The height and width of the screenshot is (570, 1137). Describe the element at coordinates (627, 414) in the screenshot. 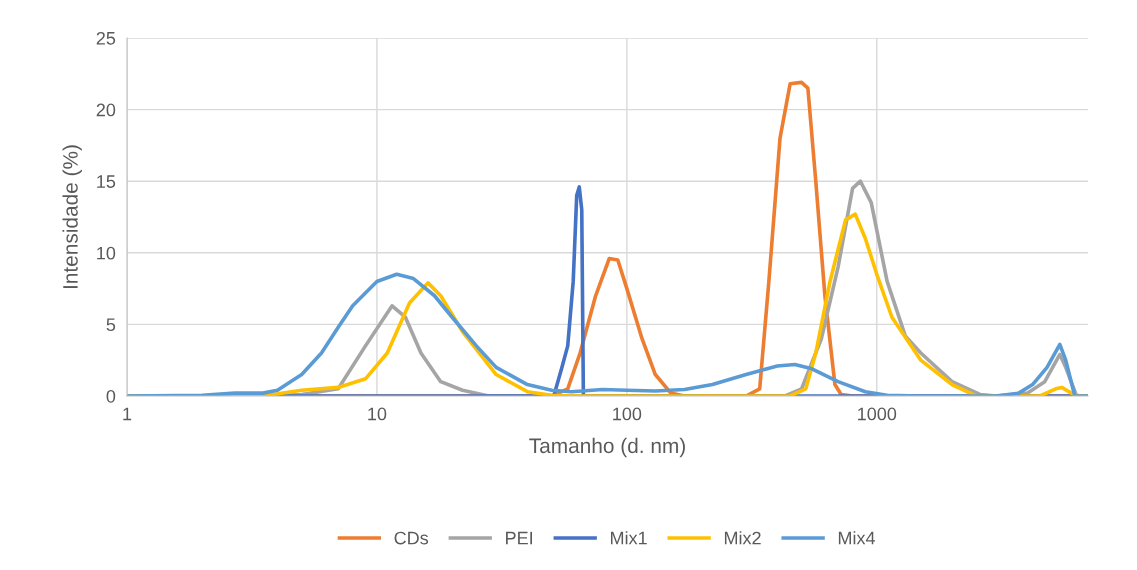

I see `x-tick-label: 100` at that location.